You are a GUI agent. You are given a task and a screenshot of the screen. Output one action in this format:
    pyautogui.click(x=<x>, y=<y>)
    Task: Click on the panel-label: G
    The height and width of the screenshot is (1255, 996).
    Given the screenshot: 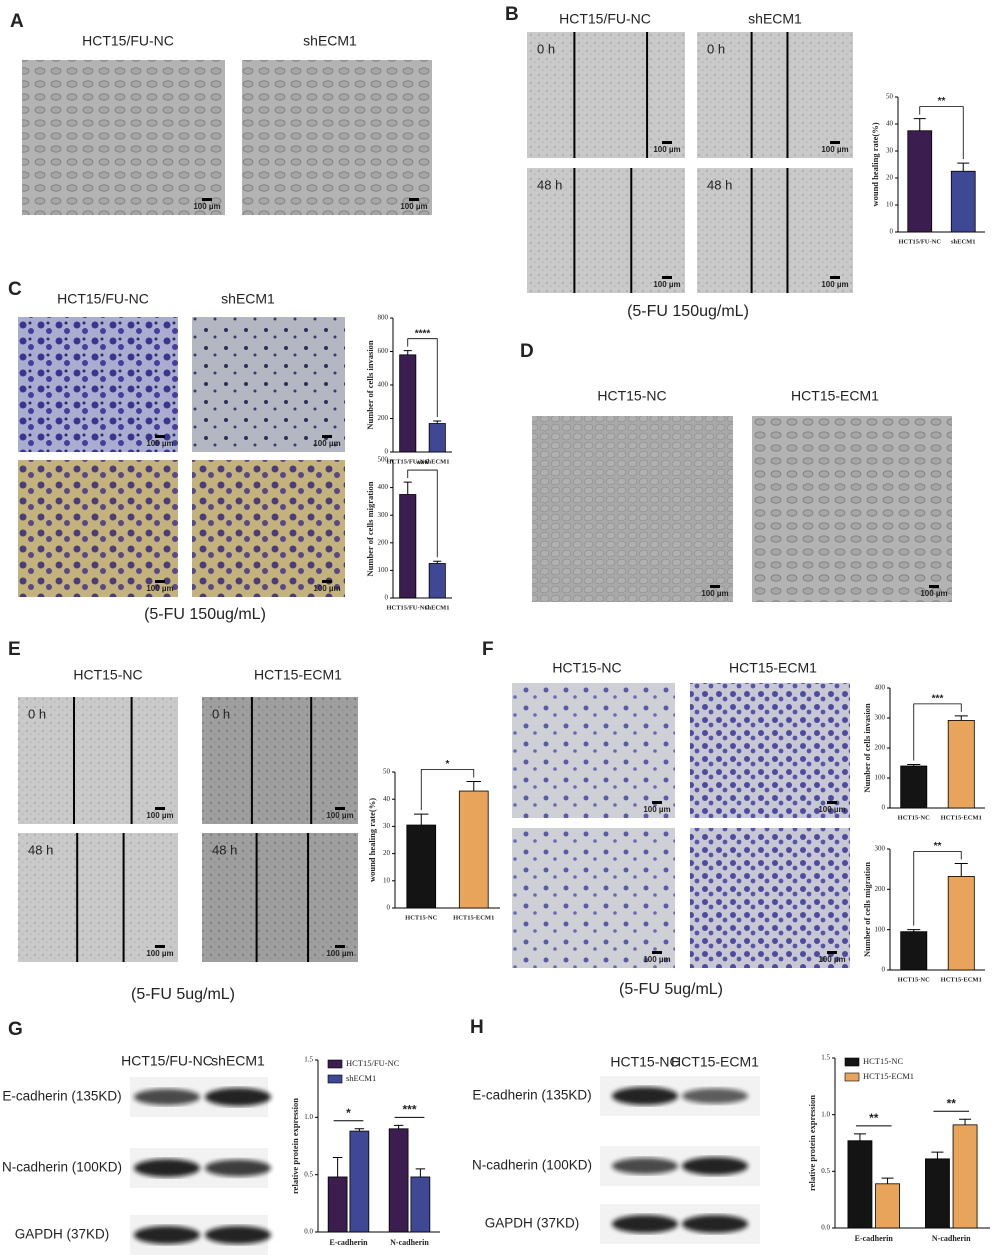 What is the action you would take?
    pyautogui.click(x=15, y=1029)
    